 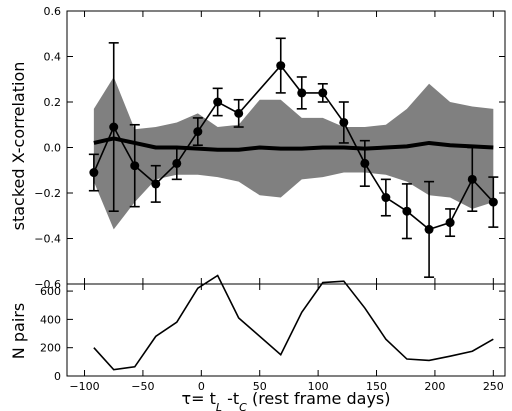 What do you see at coordinates (53, 11) in the screenshot?
I see `y-tick-label: 0.6` at bounding box center [53, 11].